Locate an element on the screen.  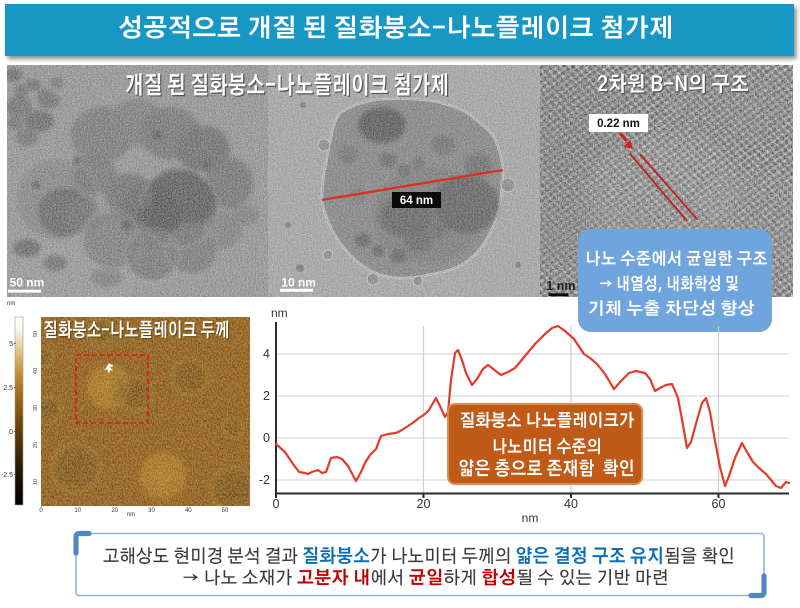
svg-text: -2 is located at coordinates (264, 480).